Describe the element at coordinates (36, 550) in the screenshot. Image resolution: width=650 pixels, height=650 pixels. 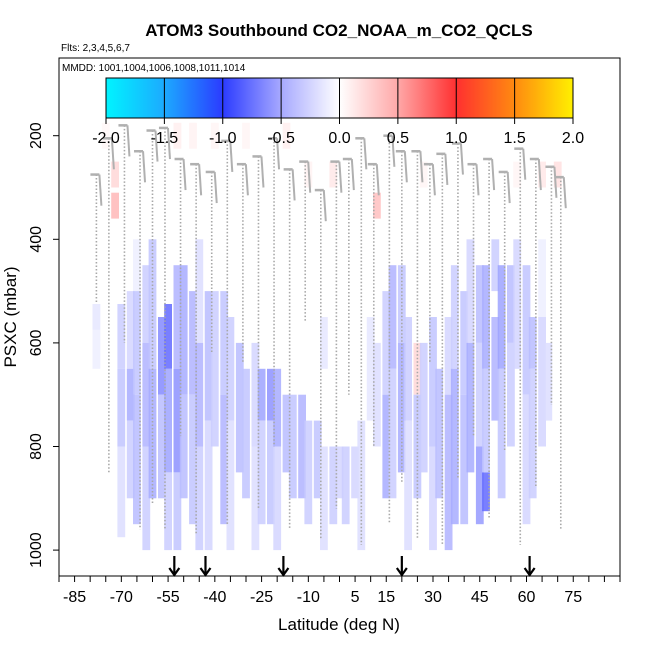
I see `y-tick-label: 1000` at that location.